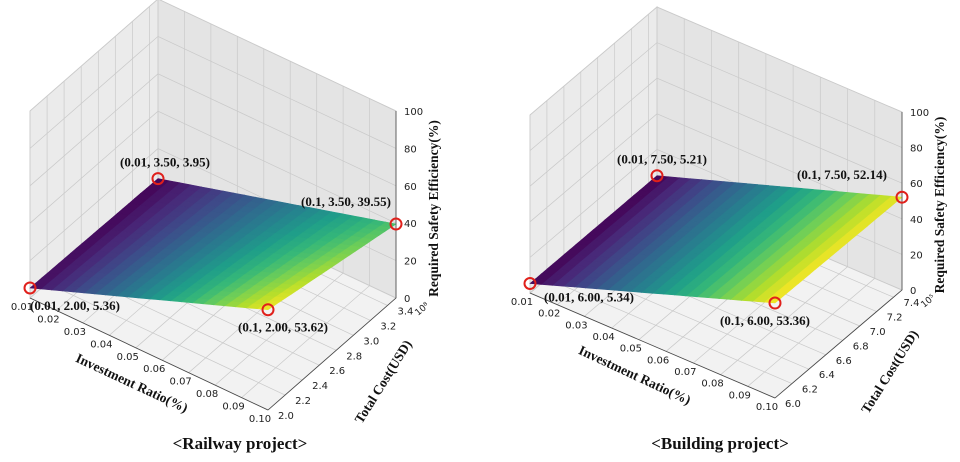 This screenshot has height=462, width=960. I want to click on y-tick-label: 6.0, so click(793, 404).